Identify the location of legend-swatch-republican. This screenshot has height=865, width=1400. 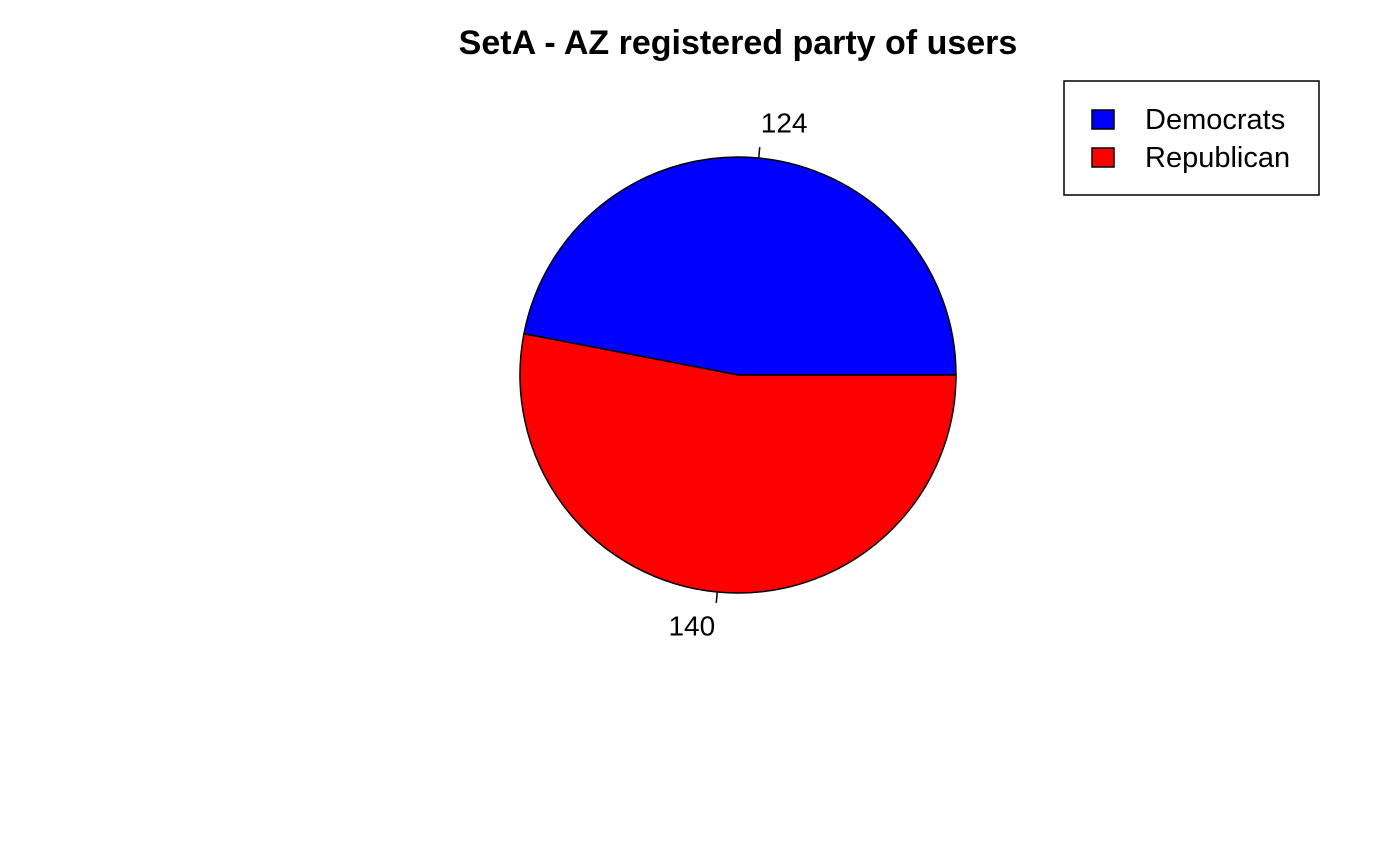
(1103, 157).